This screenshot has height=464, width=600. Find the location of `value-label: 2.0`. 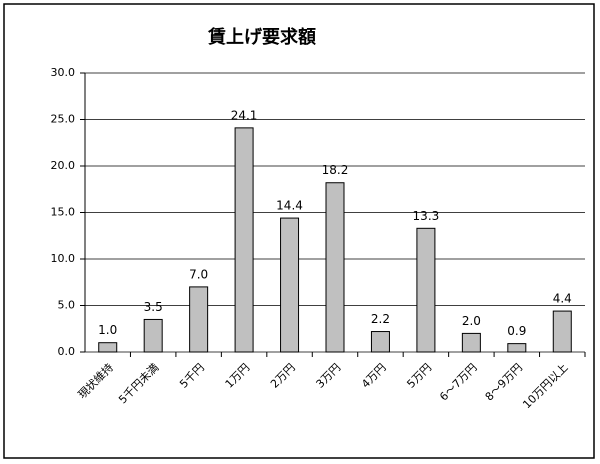

value-label: 2.0 is located at coordinates (471, 321).